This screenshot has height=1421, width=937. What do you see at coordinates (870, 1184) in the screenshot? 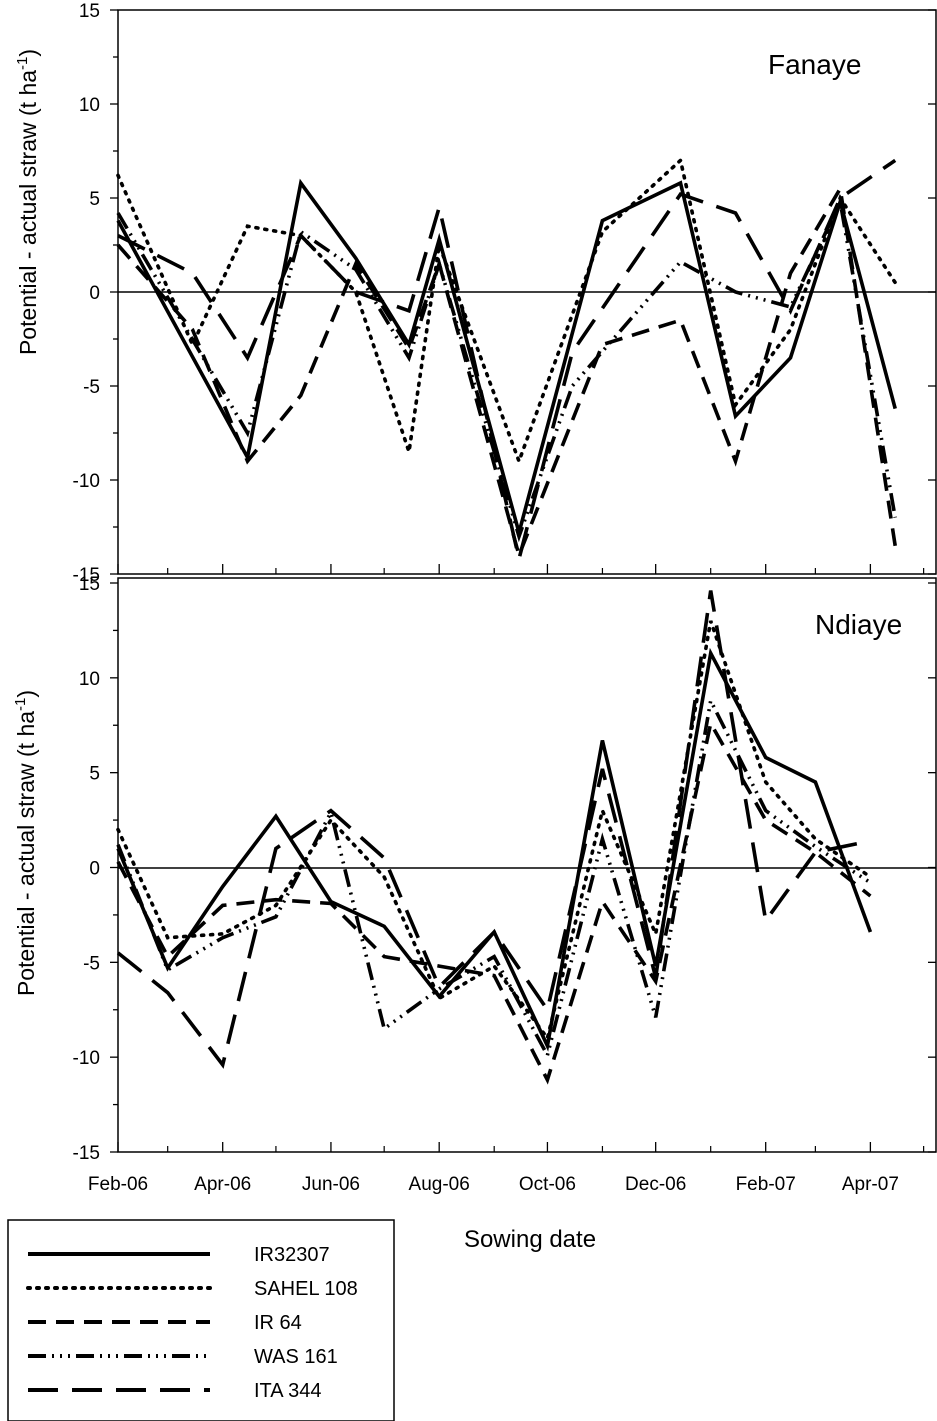
I see `x-tick-label: Apr-07` at bounding box center [870, 1184].